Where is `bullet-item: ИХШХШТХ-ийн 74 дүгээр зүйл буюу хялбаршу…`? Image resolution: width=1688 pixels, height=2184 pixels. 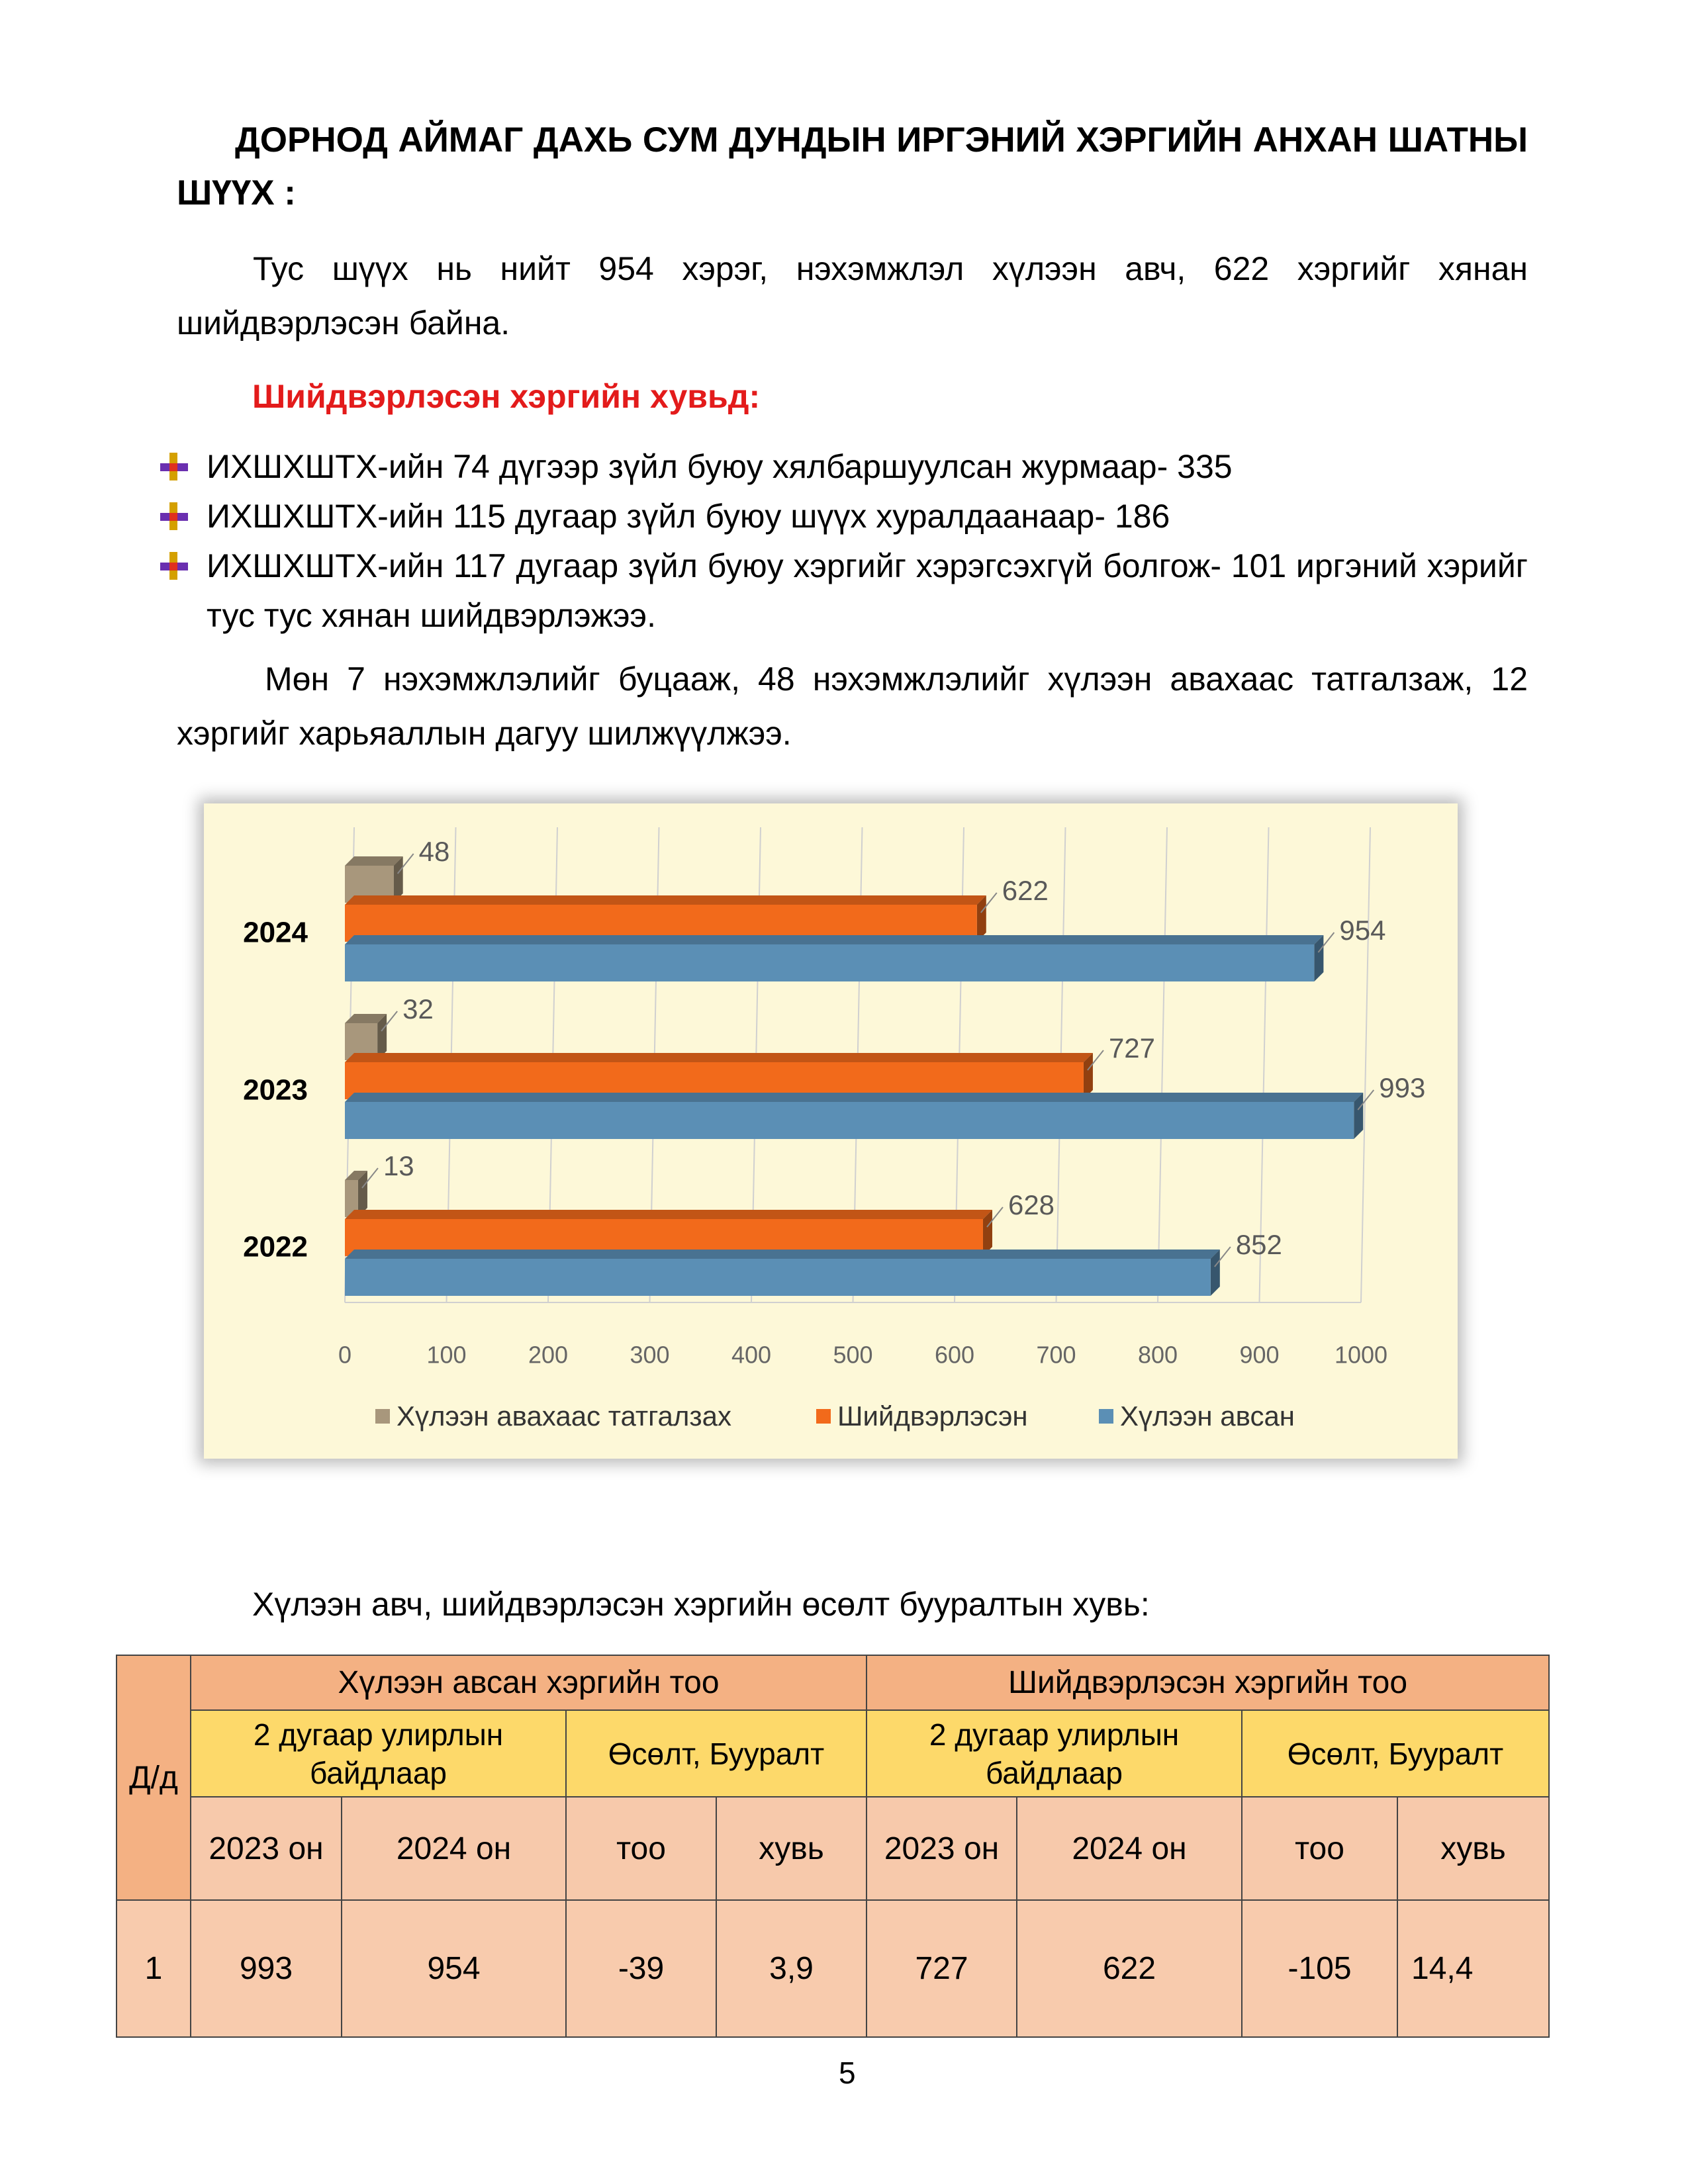
bullet-item: ИХШХШТХ-ийн 74 дүгээр зүйл буюу хялбаршу… is located at coordinates (720, 466).